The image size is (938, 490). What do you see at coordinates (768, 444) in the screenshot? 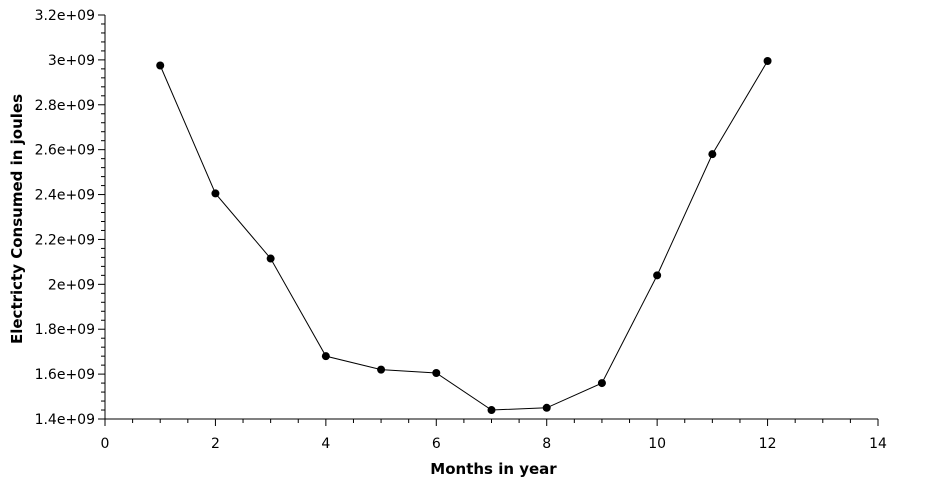
I see `x-tick-label: 12` at bounding box center [768, 444].